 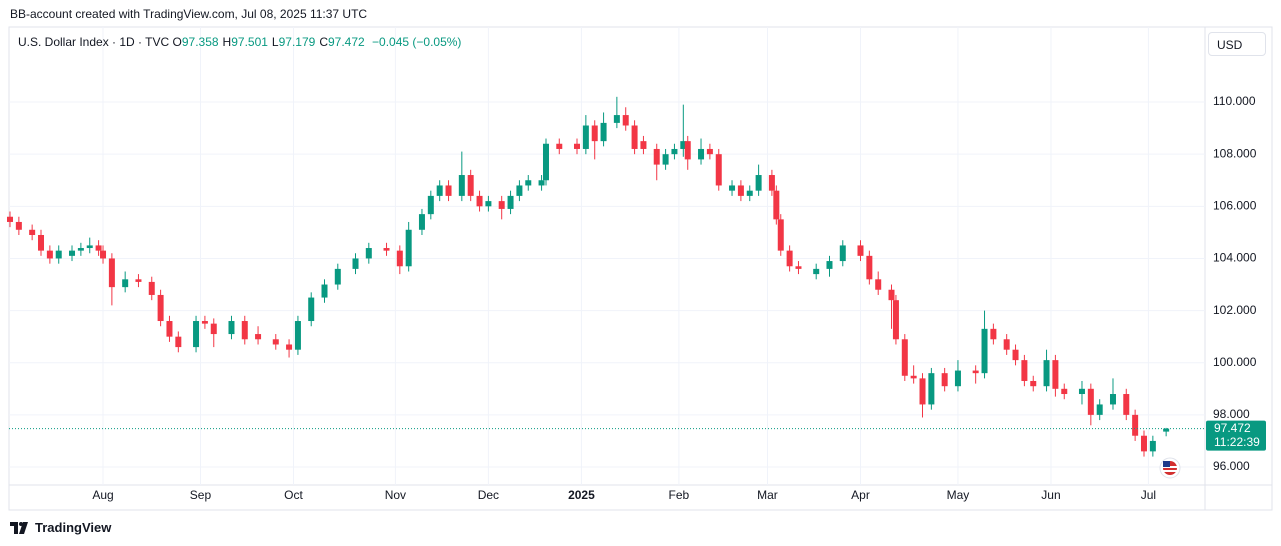 What do you see at coordinates (581, 495) in the screenshot?
I see `x-tick-label: 2025` at bounding box center [581, 495].